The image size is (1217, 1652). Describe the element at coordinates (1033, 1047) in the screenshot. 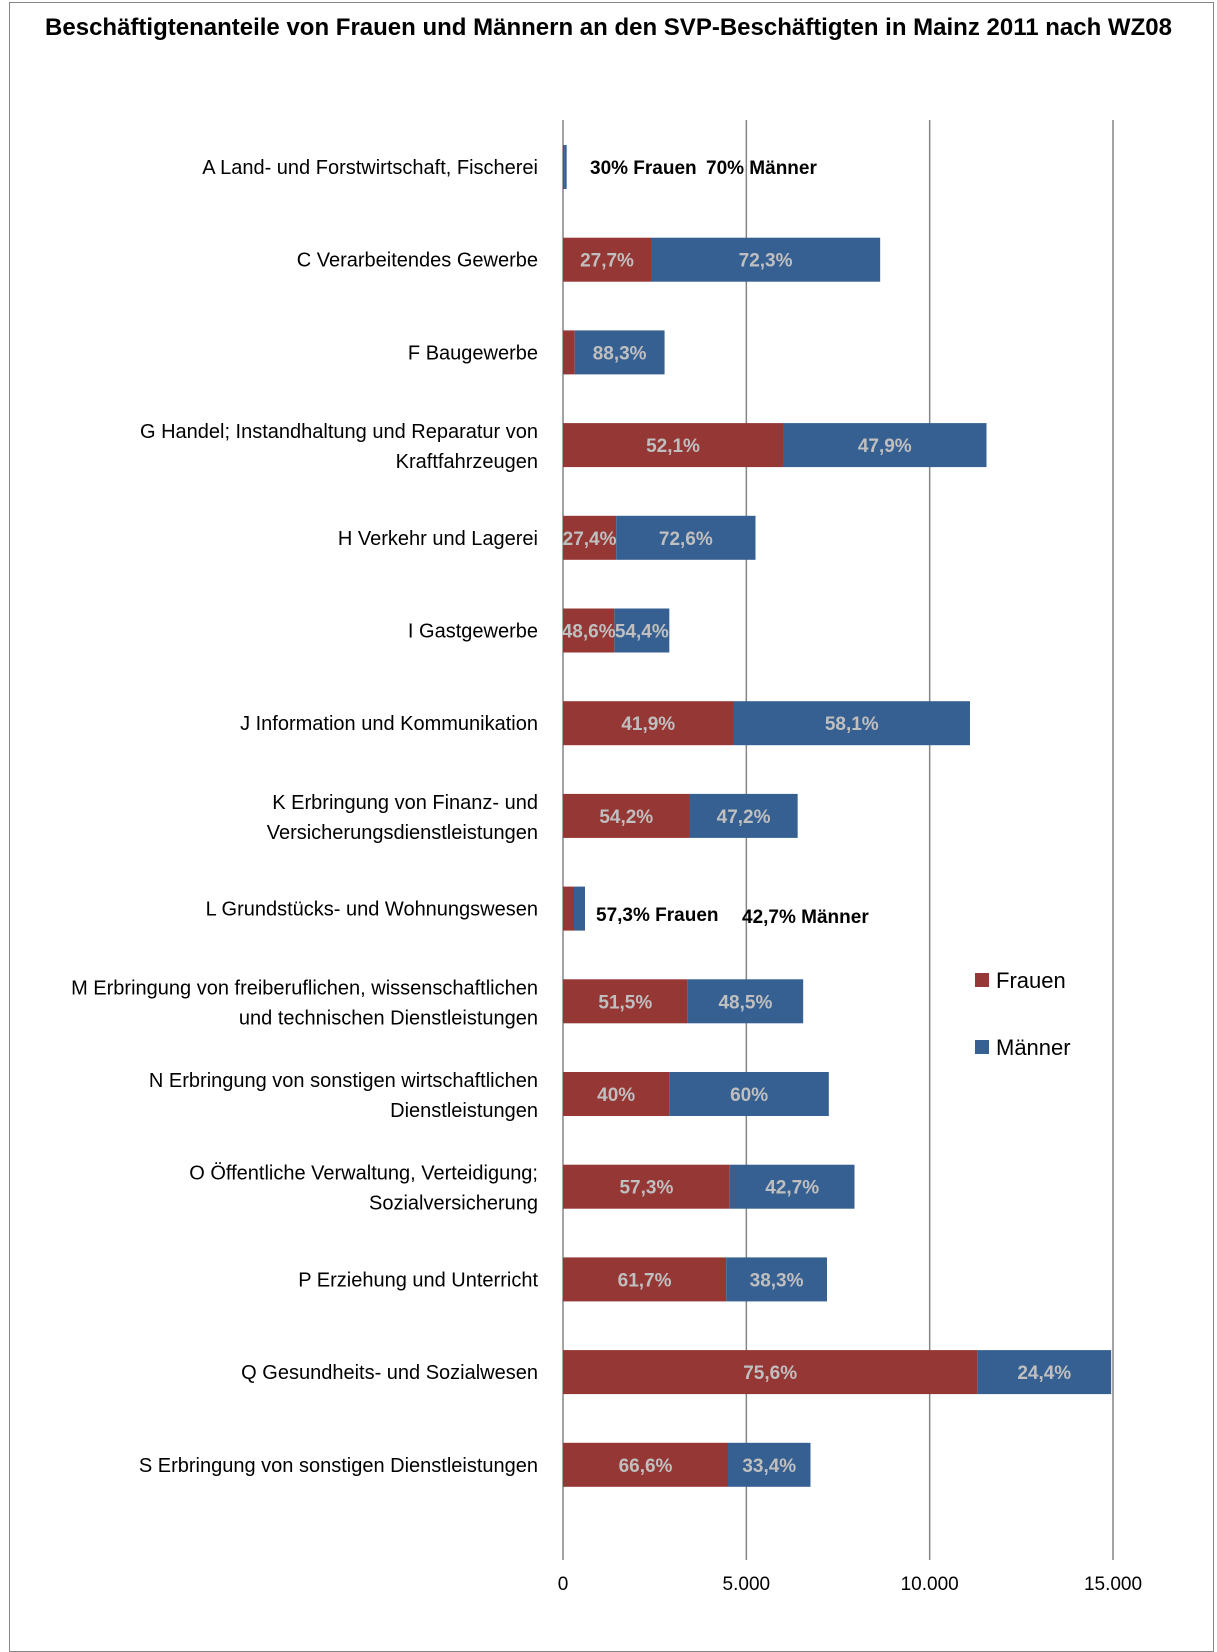

I see `legend-label: Männer` at that location.